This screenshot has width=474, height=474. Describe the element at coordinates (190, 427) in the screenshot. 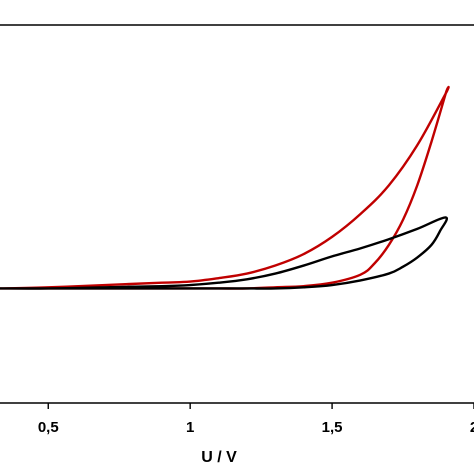

I see `x-tick-label: 1` at that location.